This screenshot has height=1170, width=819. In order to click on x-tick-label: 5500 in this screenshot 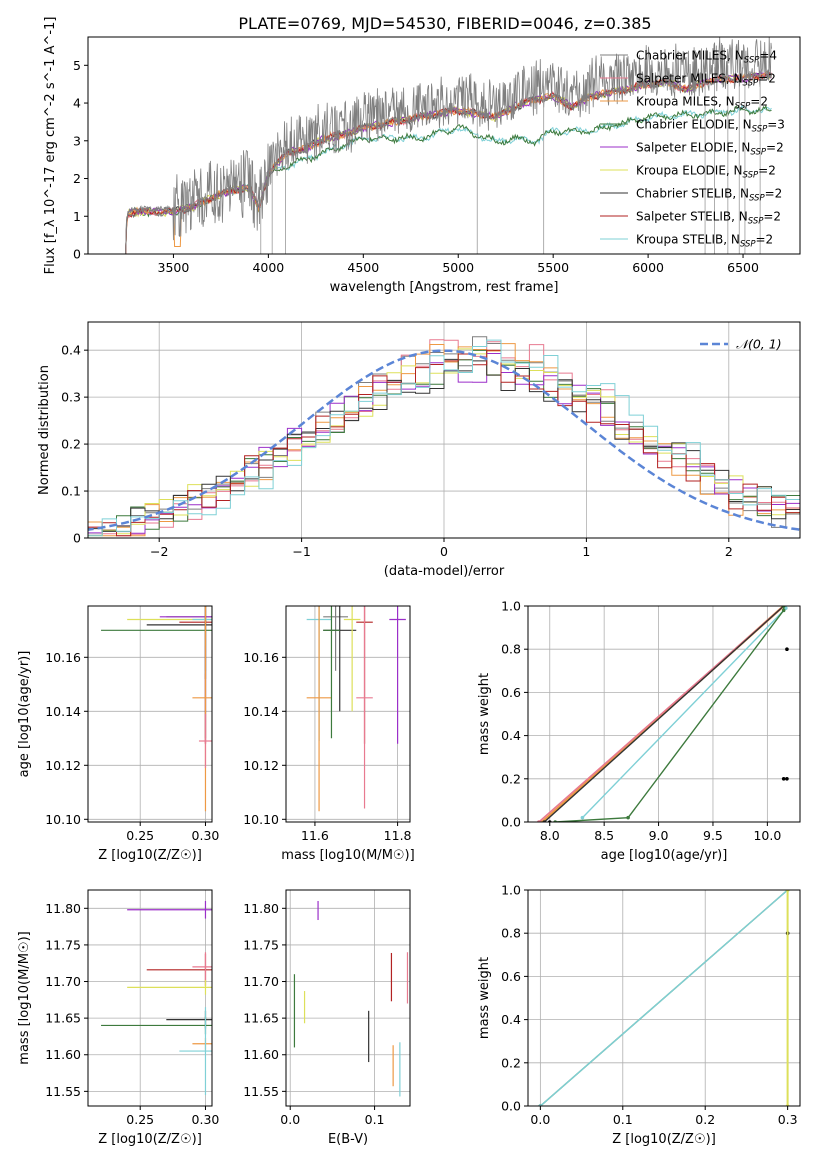, I will do `click(553, 267)`.